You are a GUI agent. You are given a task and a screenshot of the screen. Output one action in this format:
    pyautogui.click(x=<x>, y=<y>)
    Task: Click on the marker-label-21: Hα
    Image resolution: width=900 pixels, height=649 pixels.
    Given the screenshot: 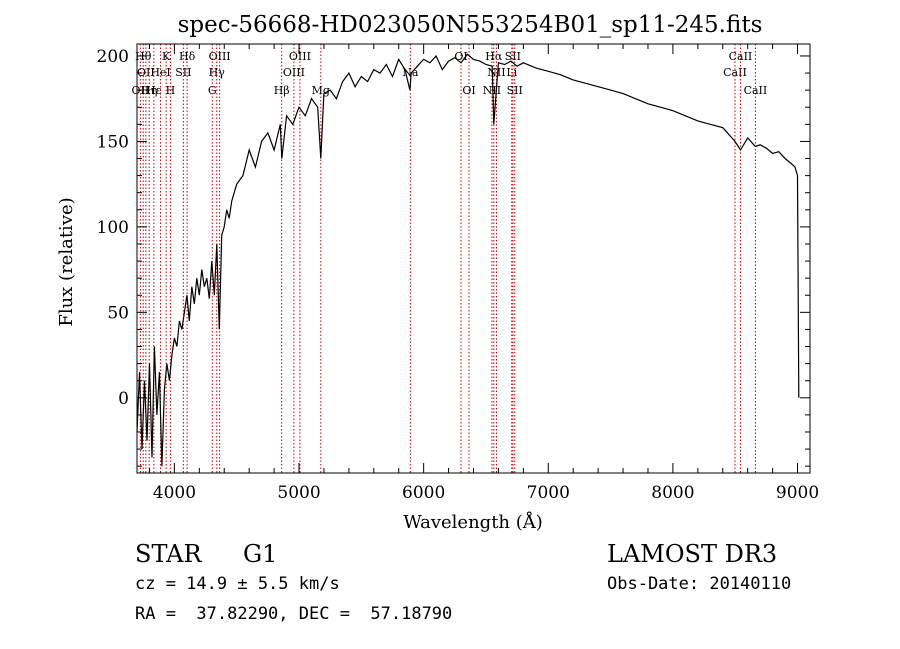 What is the action you would take?
    pyautogui.click(x=494, y=56)
    